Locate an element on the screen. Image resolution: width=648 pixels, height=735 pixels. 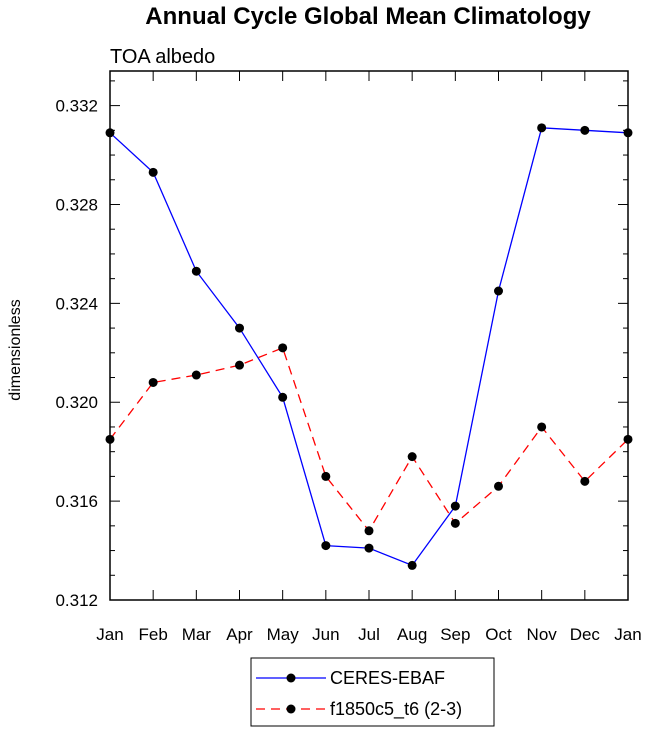
x-tick-label: Jun is located at coordinates (325, 634).